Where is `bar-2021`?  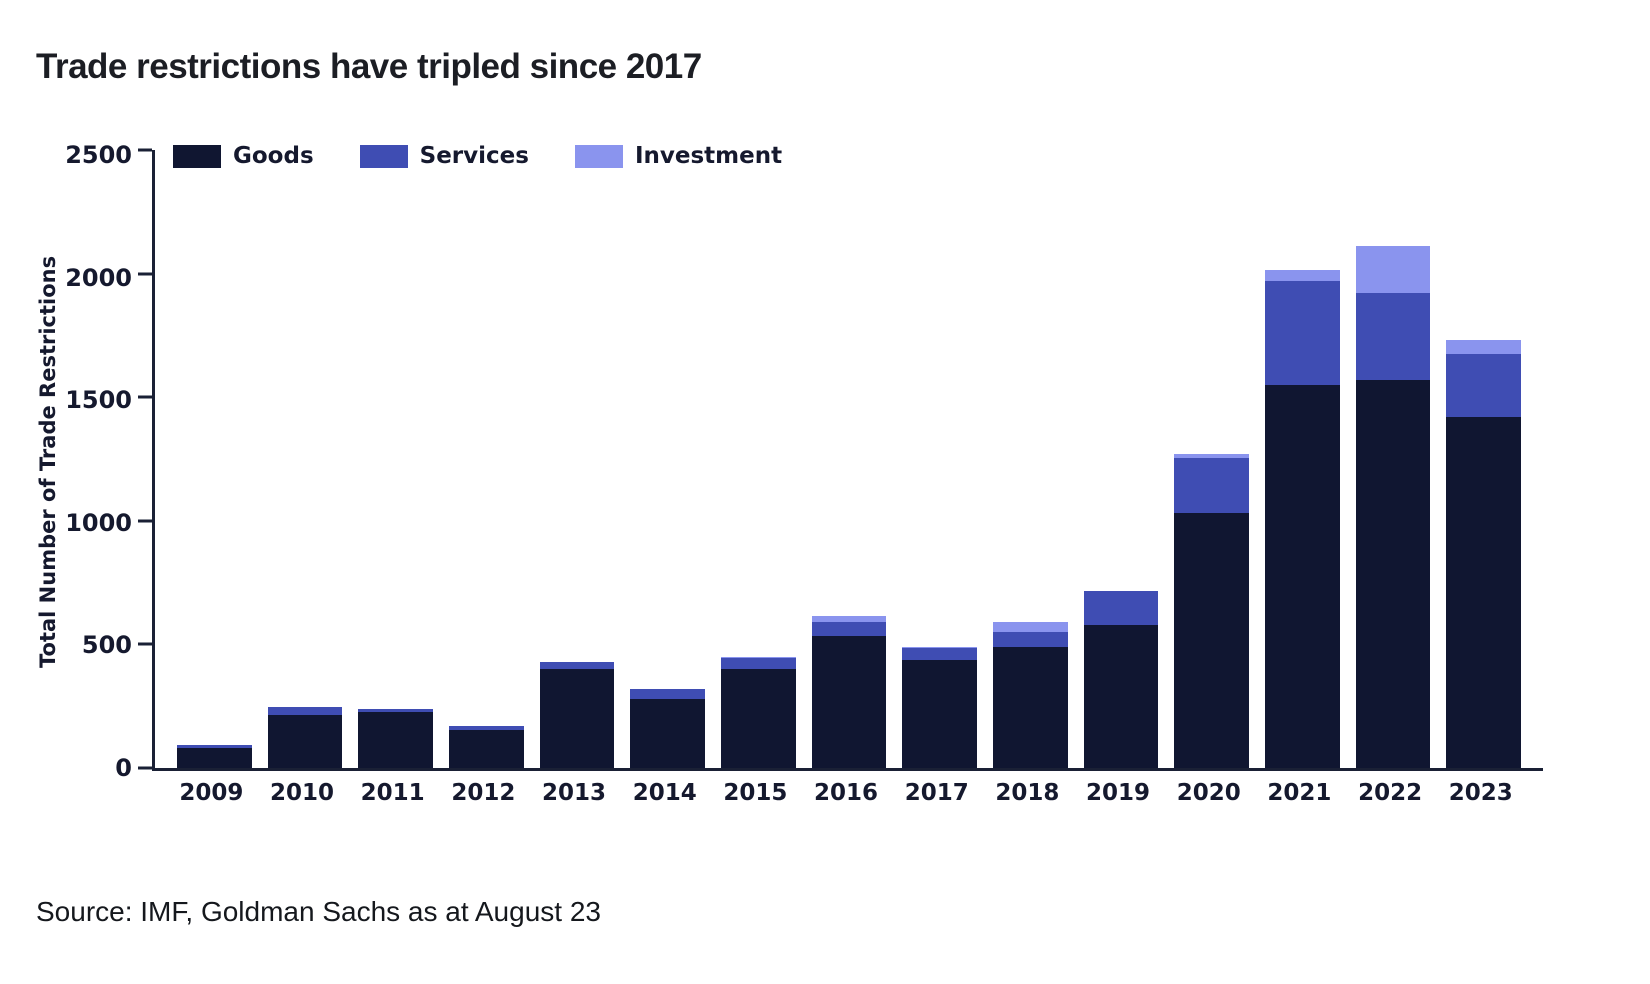 bar-2021 is located at coordinates (1302, 459).